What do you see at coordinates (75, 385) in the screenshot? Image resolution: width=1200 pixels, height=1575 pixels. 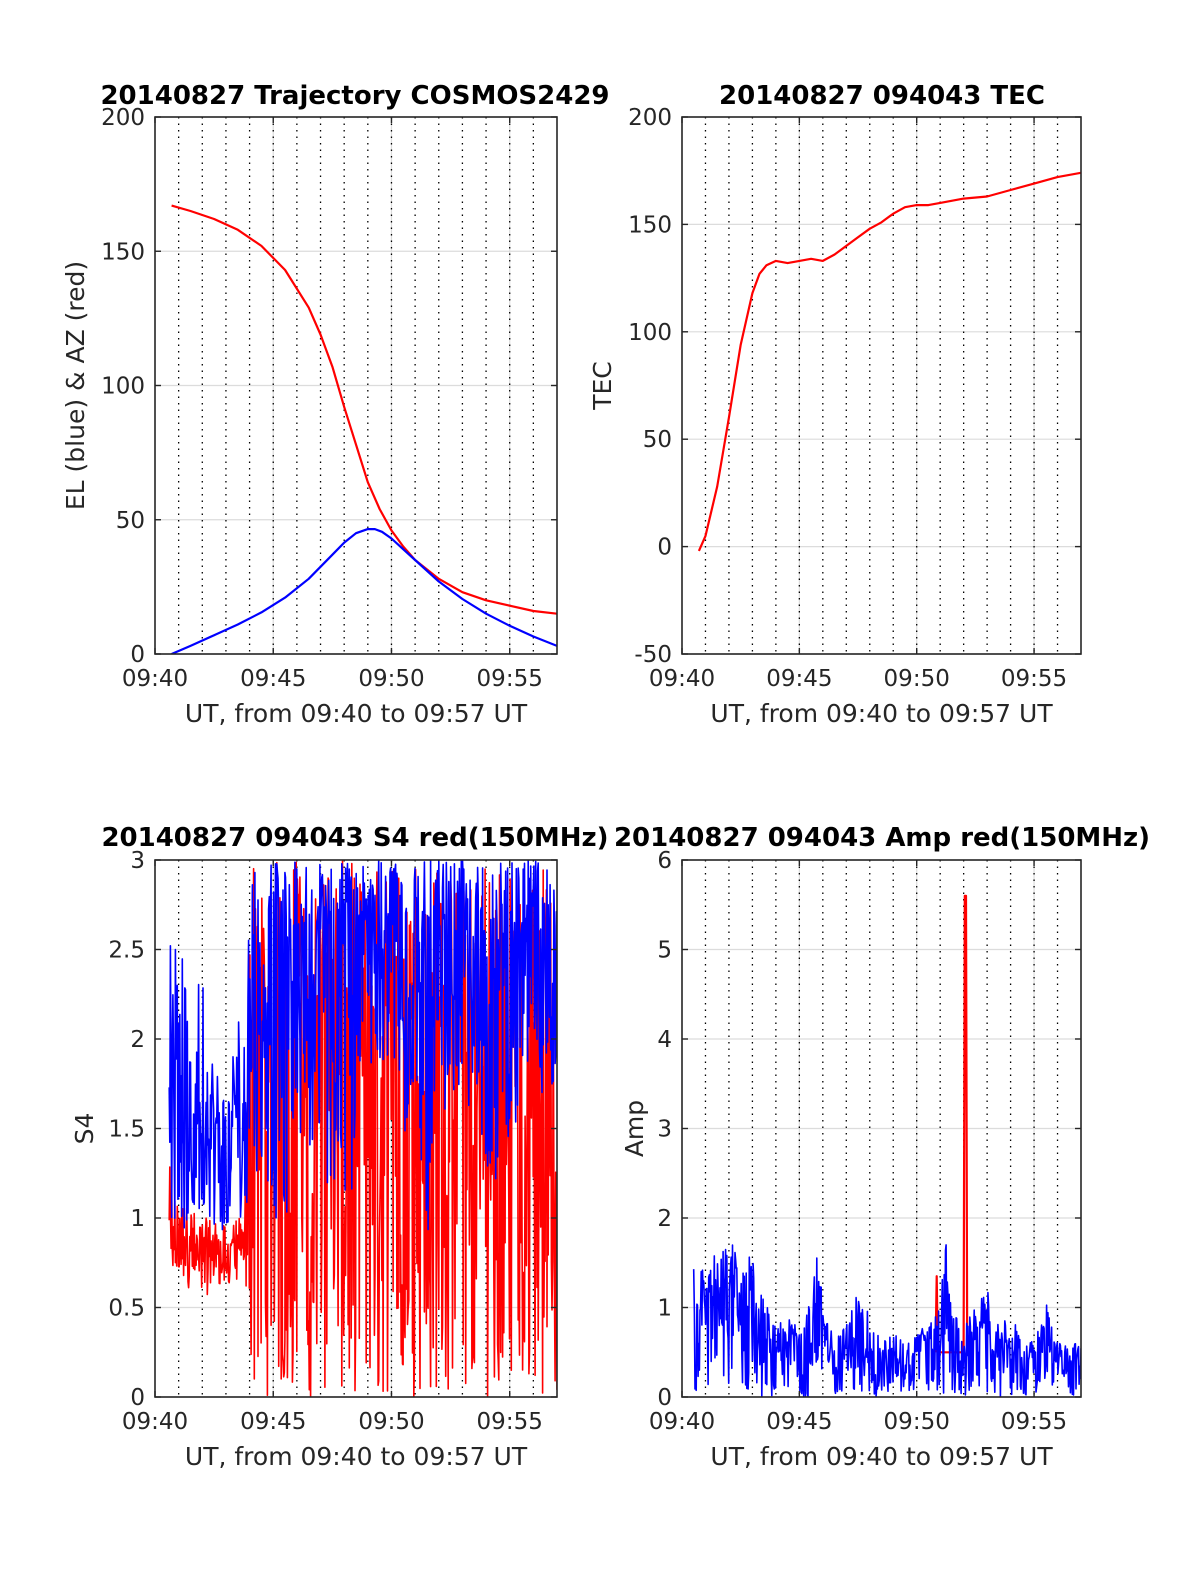 I see `y-axis-label: EL (blue) & AZ (red)` at bounding box center [75, 385].